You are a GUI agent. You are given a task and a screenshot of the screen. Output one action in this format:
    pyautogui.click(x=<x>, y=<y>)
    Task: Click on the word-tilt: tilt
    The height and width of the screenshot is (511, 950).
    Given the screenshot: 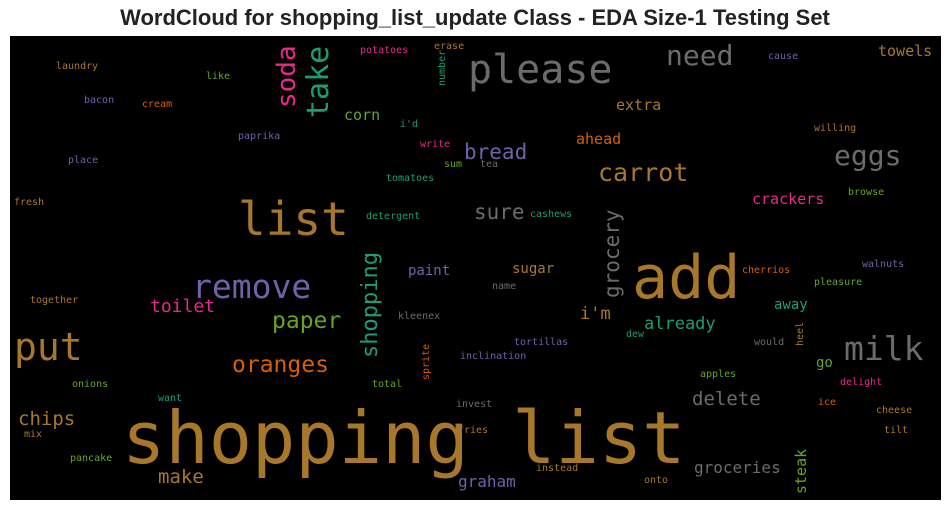 What is the action you would take?
    pyautogui.click(x=896, y=430)
    